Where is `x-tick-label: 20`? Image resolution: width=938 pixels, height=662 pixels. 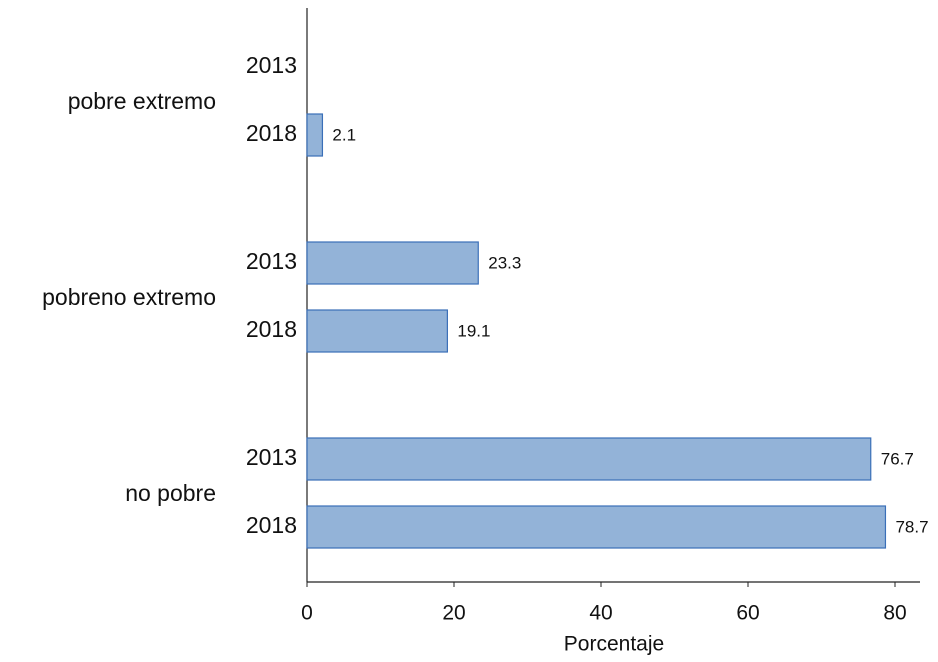 x-tick-label: 20 is located at coordinates (453, 613).